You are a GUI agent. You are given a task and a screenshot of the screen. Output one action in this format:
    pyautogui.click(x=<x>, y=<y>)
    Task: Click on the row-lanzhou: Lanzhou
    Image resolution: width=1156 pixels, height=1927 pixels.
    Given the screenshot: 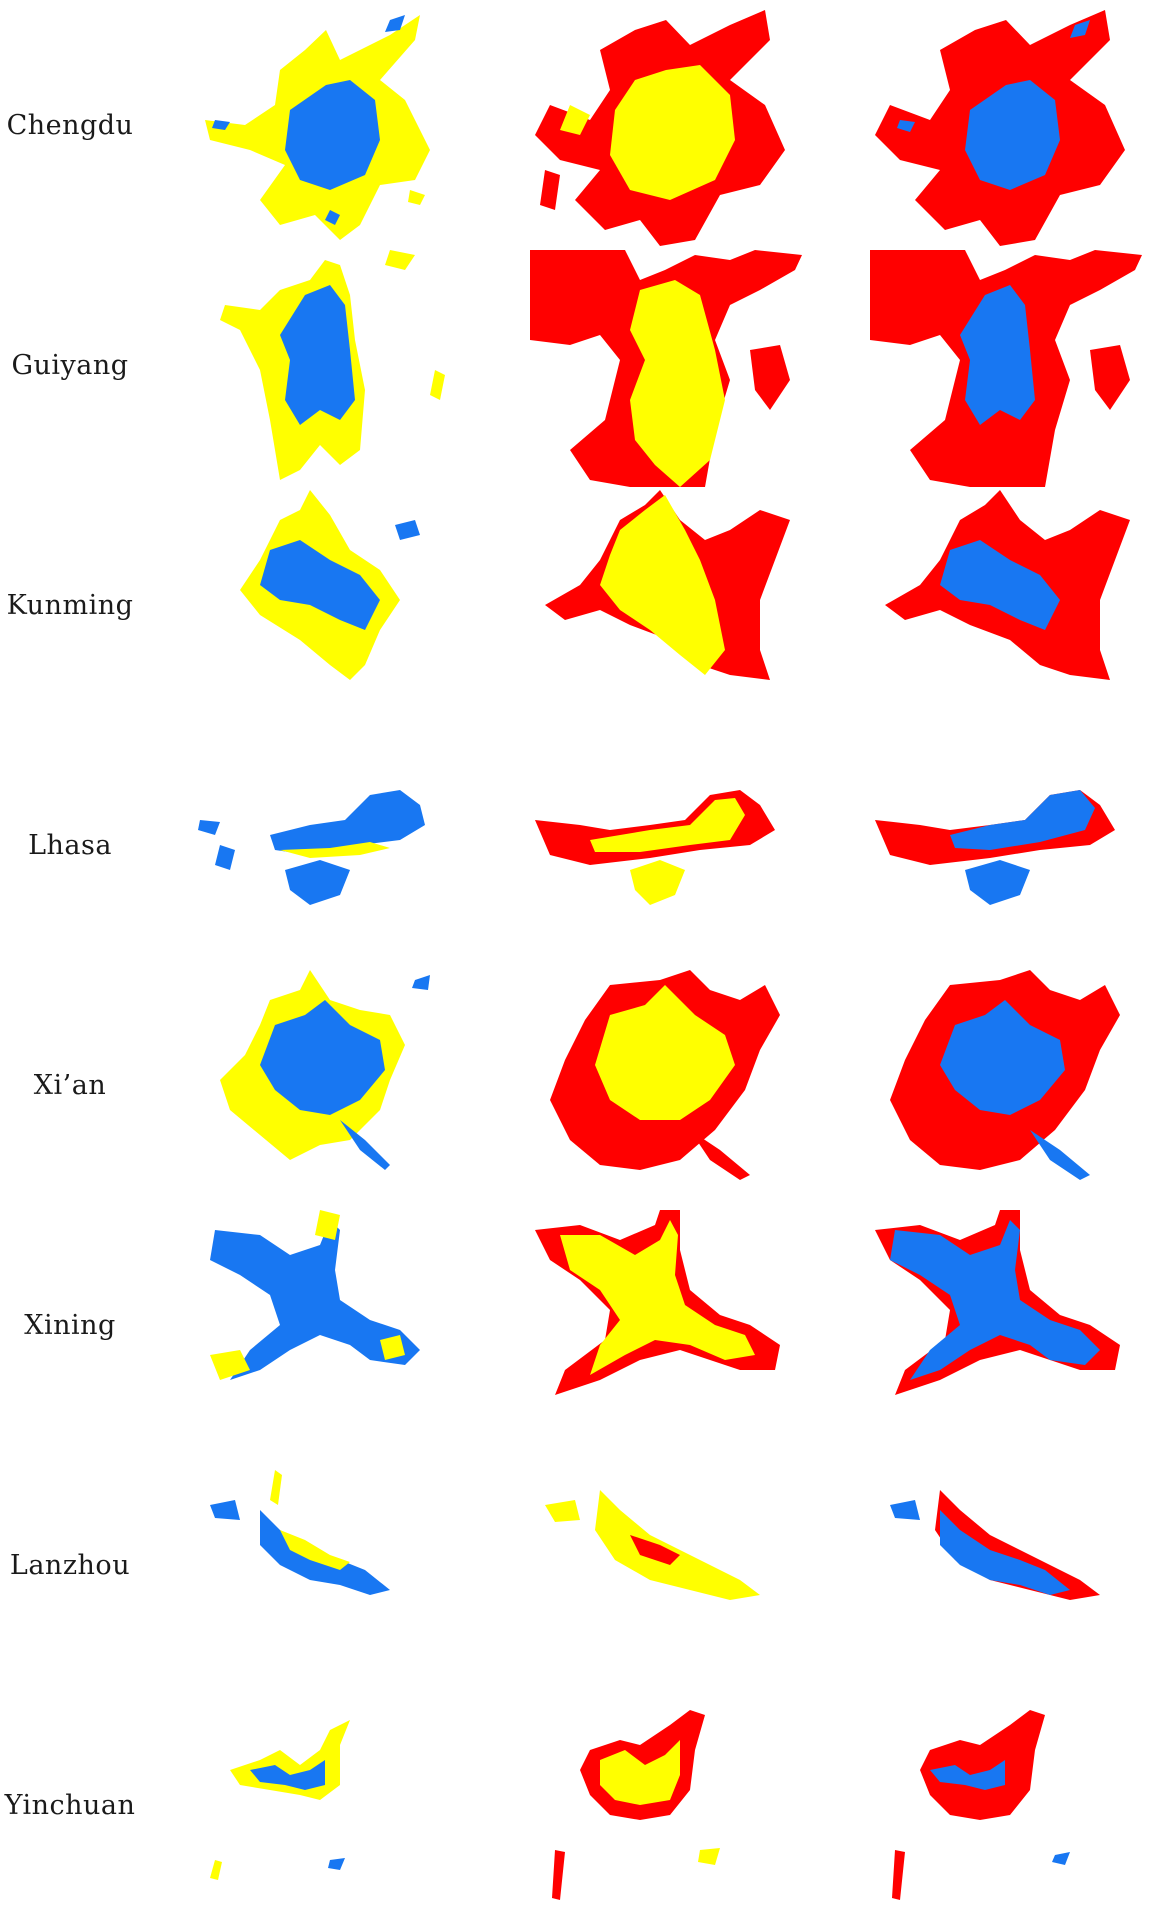 What is the action you would take?
    pyautogui.click(x=578, y=1568)
    